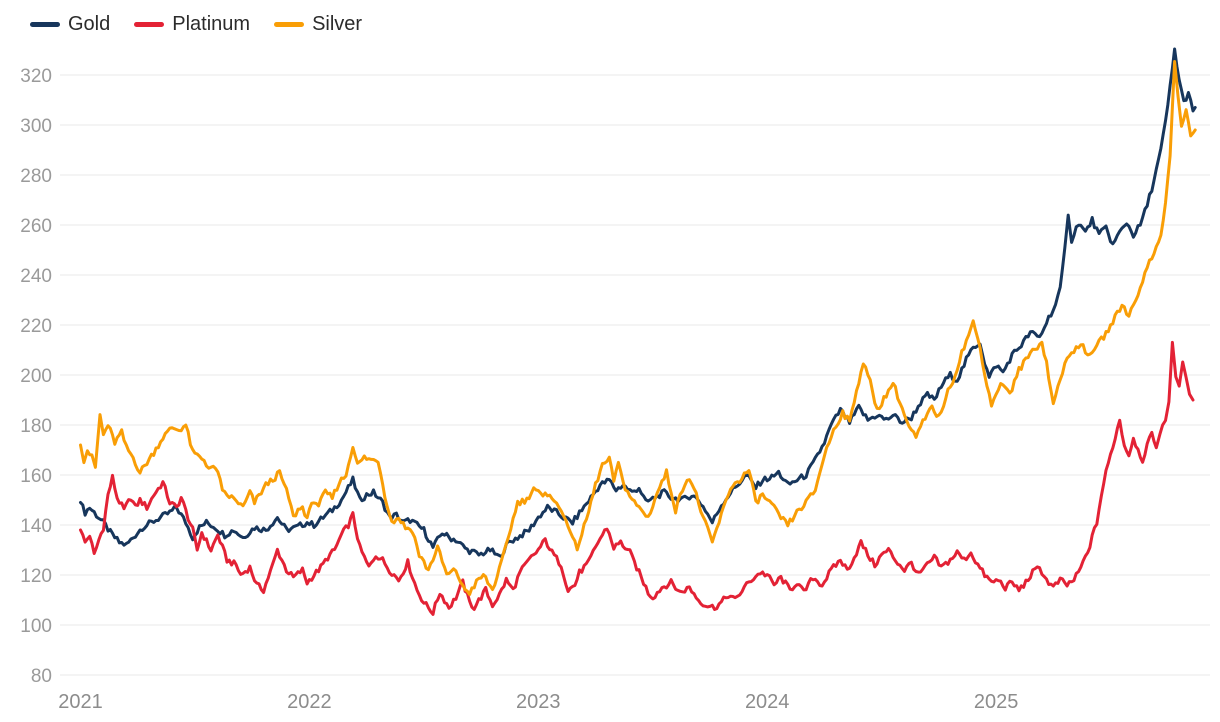 This screenshot has height=722, width=1220. I want to click on y-tick-label: 160, so click(36, 476).